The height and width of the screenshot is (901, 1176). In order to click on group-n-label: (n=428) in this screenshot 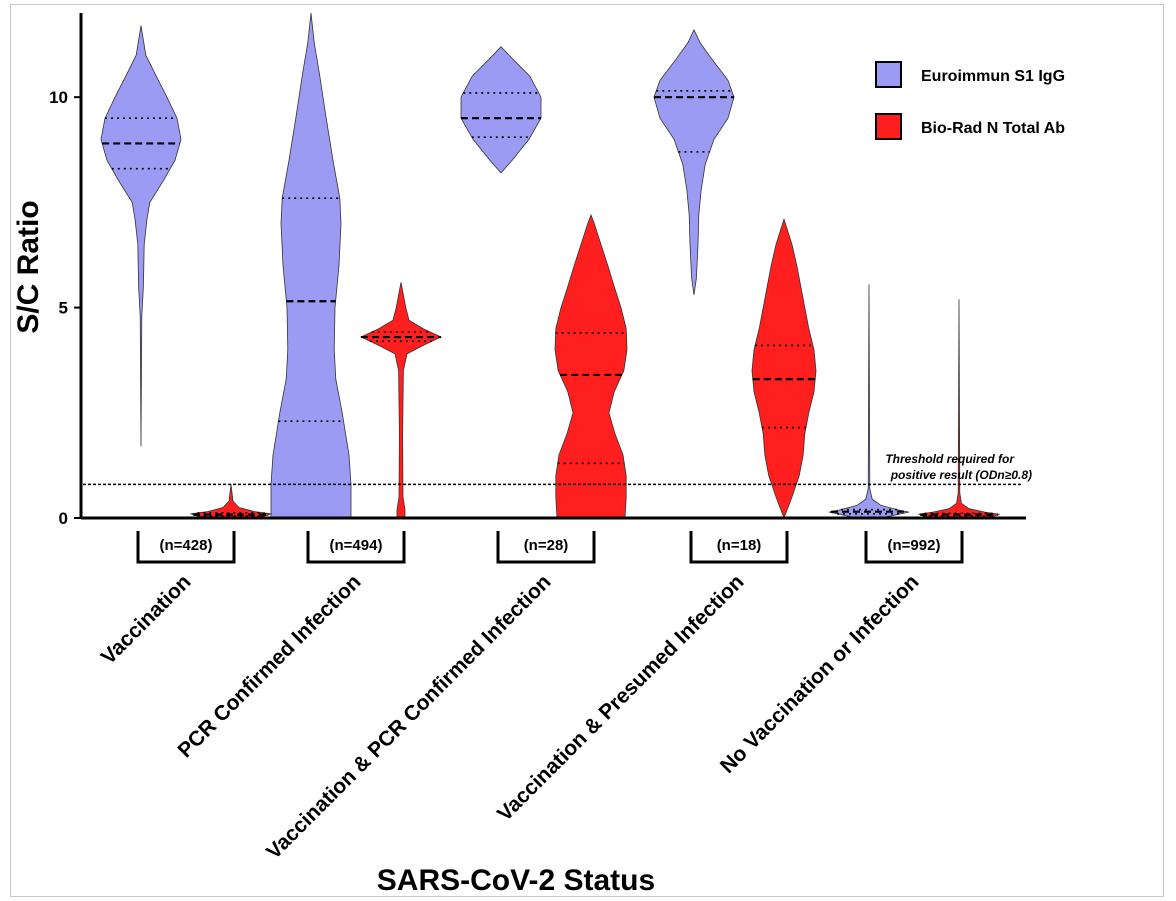, I will do `click(186, 545)`.